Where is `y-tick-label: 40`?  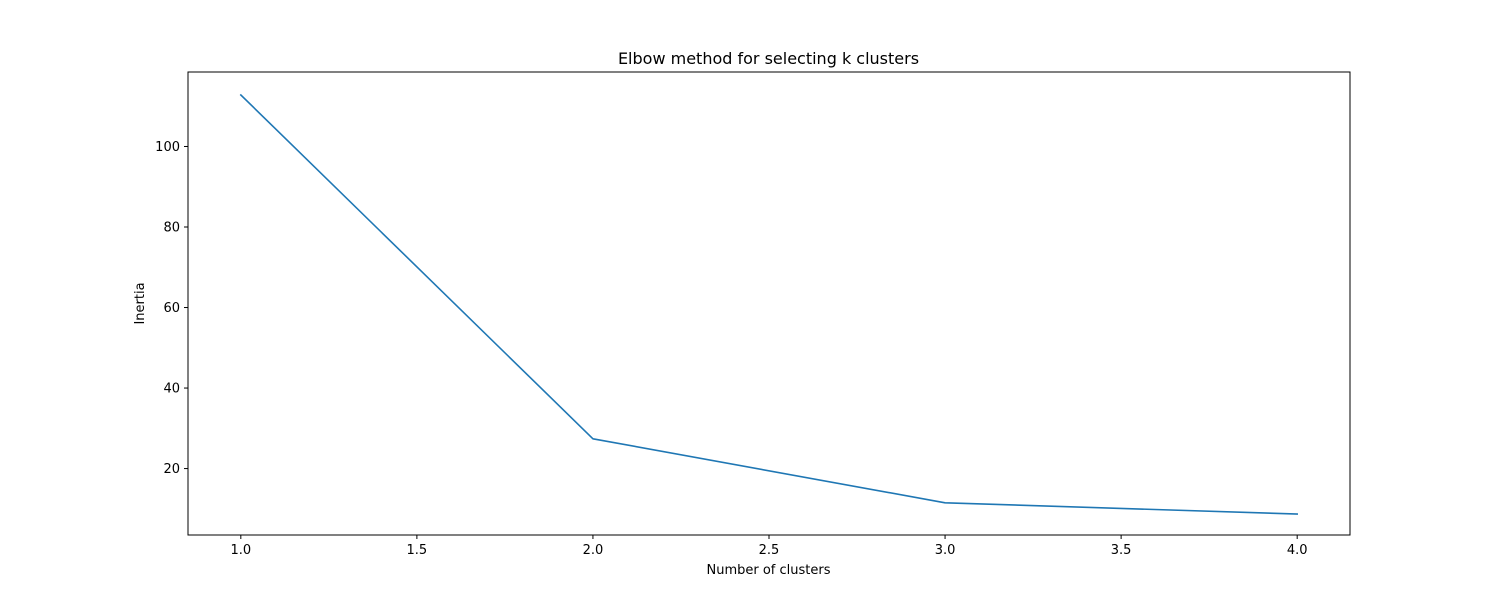 y-tick-label: 40 is located at coordinates (171, 389).